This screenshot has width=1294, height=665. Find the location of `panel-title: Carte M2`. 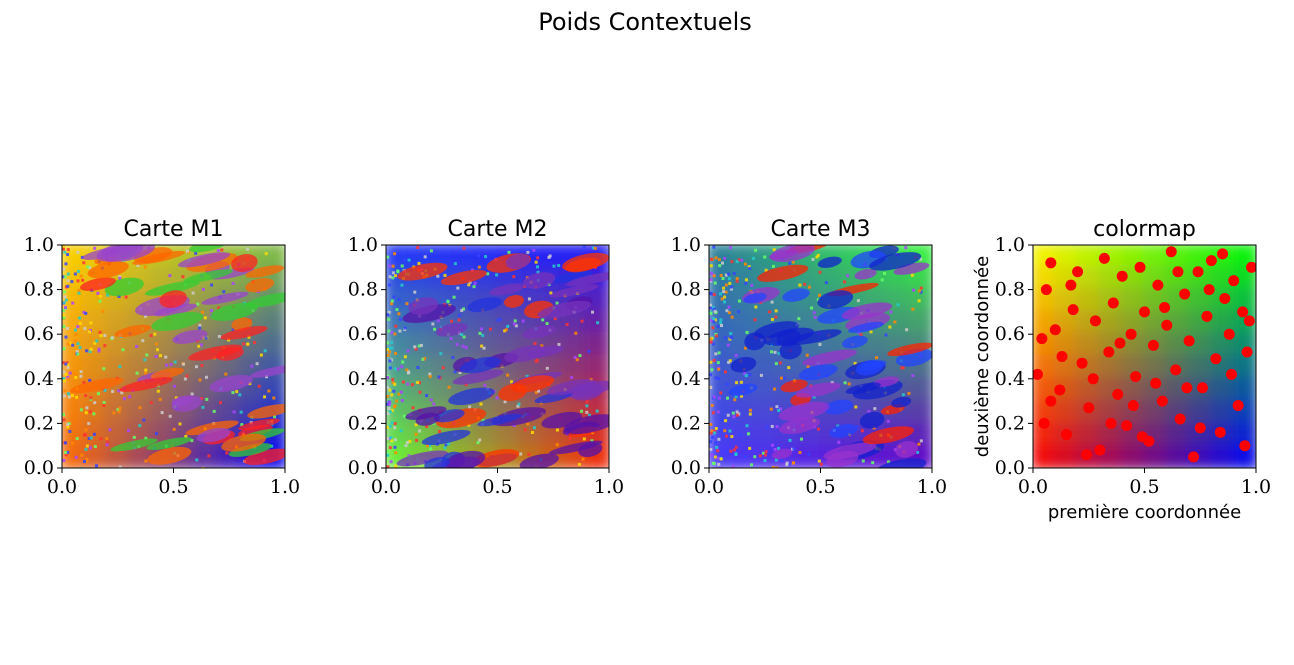

panel-title: Carte M2 is located at coordinates (497, 229).